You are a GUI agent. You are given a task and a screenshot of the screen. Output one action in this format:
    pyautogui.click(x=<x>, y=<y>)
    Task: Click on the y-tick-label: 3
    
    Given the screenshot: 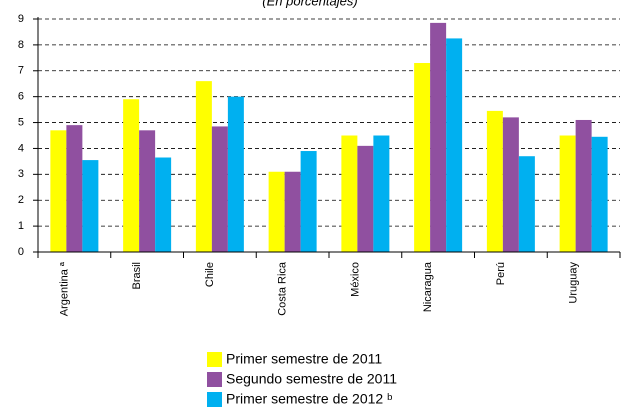 What is the action you would take?
    pyautogui.click(x=21, y=174)
    